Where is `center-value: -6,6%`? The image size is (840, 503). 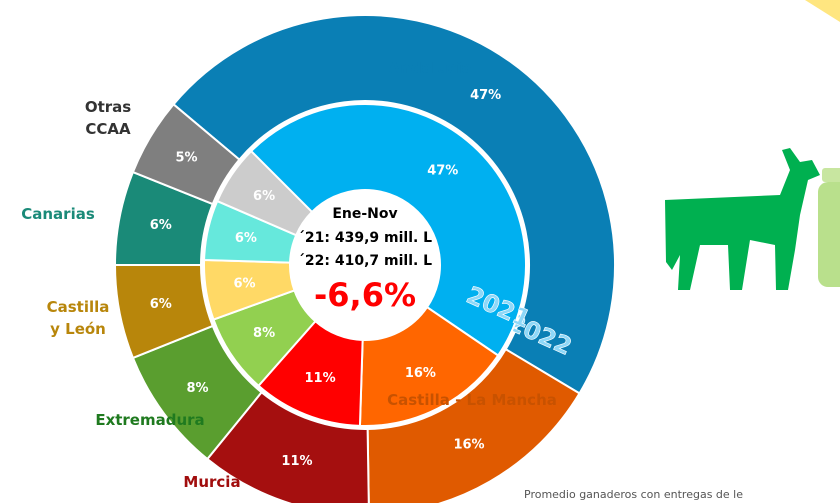
center-value: -6,6% is located at coordinates (365, 295).